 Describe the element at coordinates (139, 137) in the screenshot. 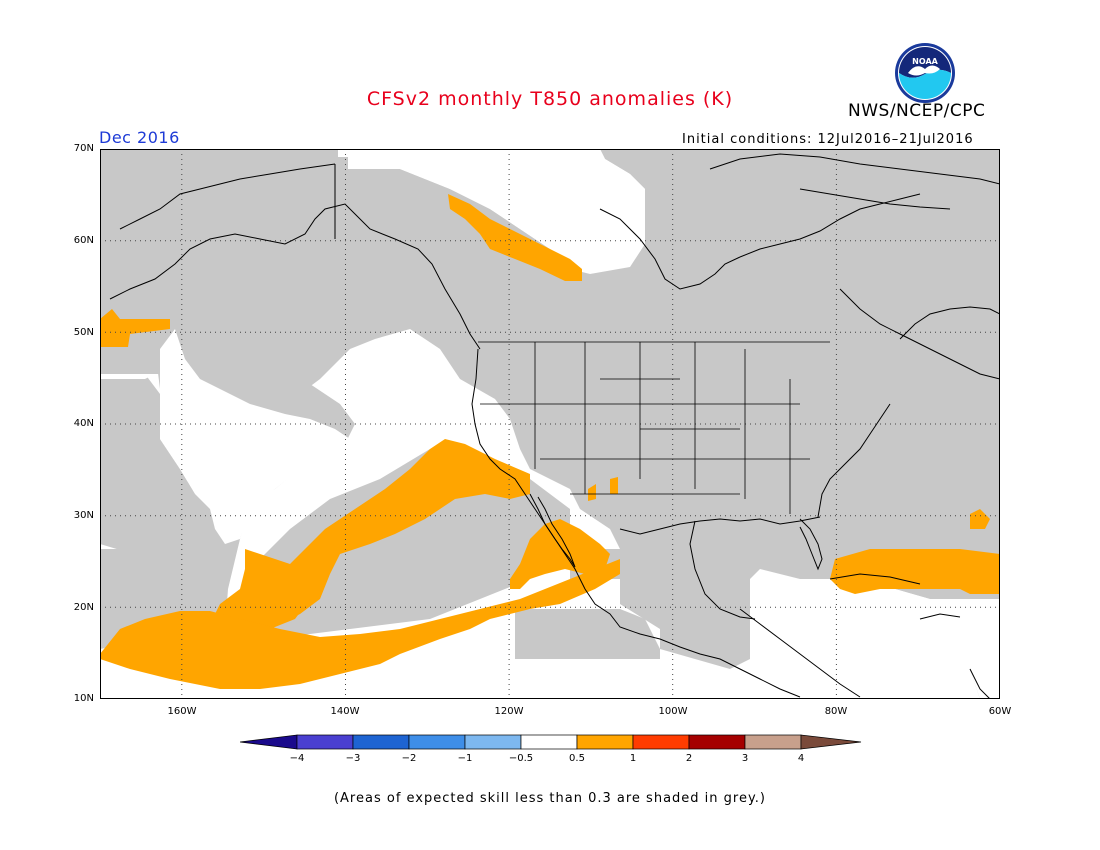

I see `valid-month-label: Dec 2016` at that location.